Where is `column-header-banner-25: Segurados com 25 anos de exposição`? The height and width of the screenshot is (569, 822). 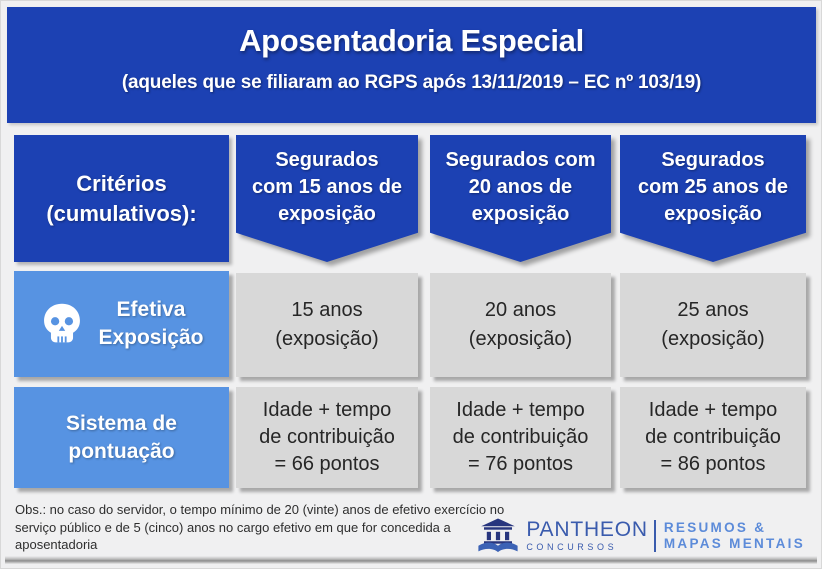
column-header-banner-25: Segurados com 25 anos de exposição is located at coordinates (713, 198).